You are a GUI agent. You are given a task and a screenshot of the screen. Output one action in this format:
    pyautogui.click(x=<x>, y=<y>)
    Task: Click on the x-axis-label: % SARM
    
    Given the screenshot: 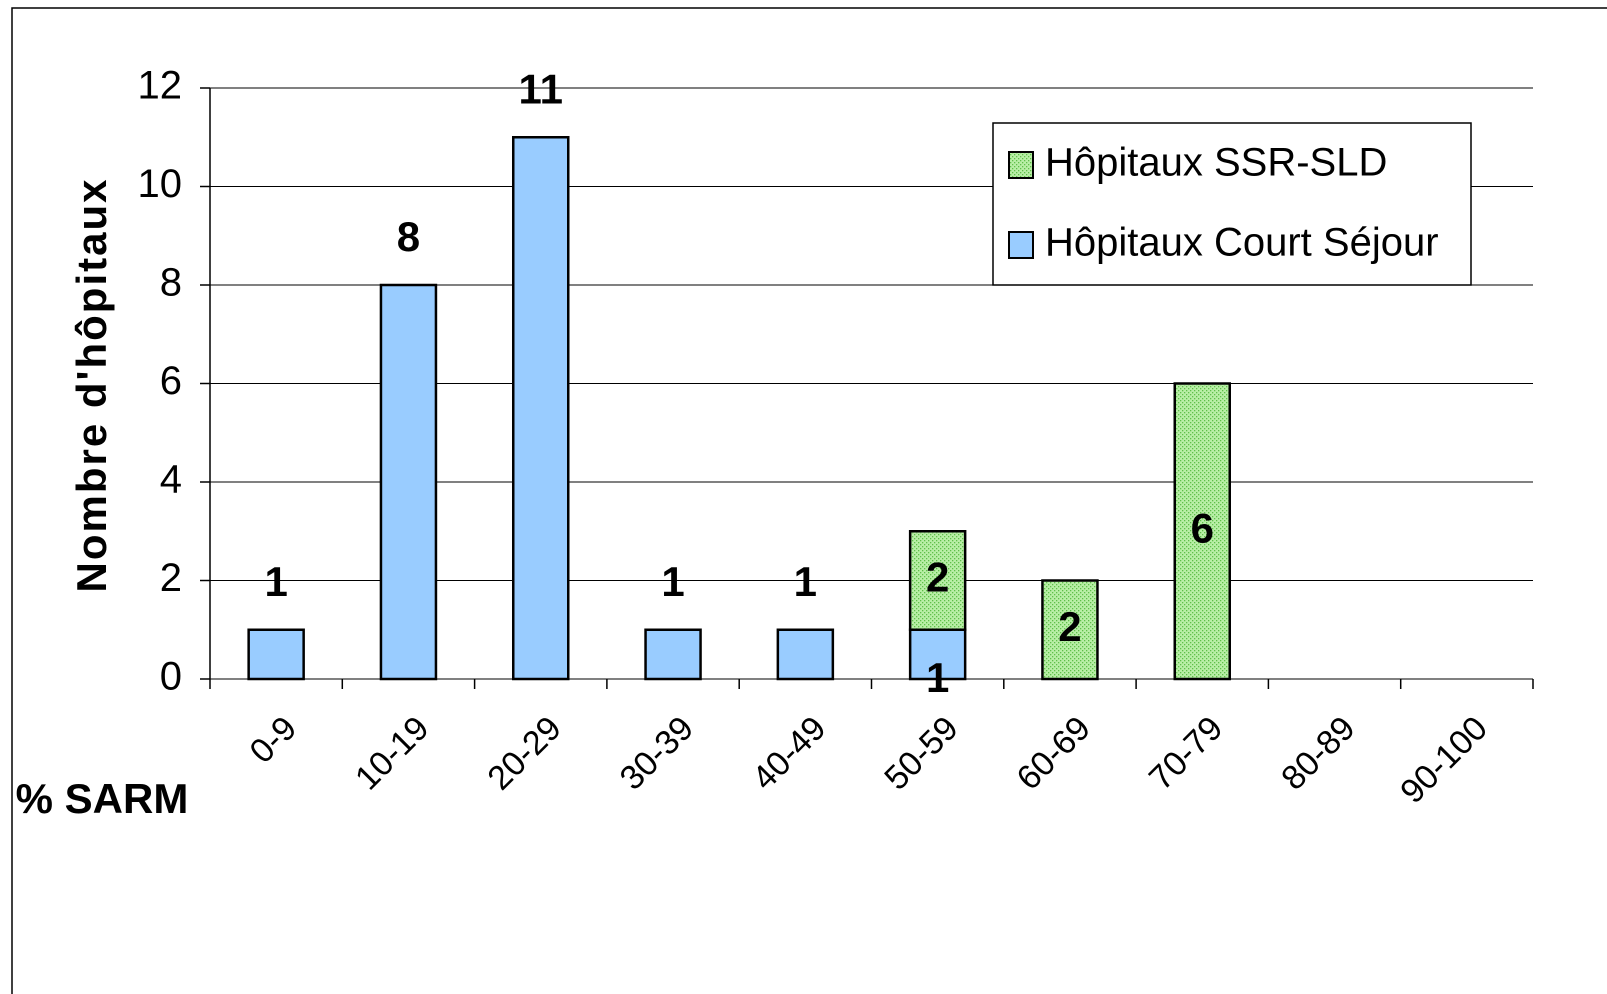 What is the action you would take?
    pyautogui.click(x=102, y=798)
    